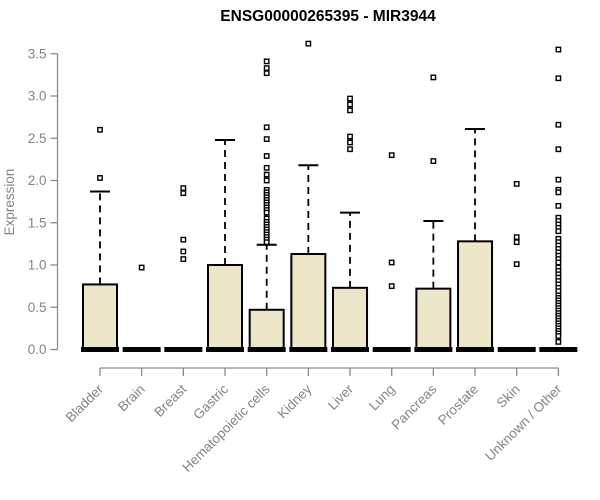  I want to click on box-breast, so click(183, 268).